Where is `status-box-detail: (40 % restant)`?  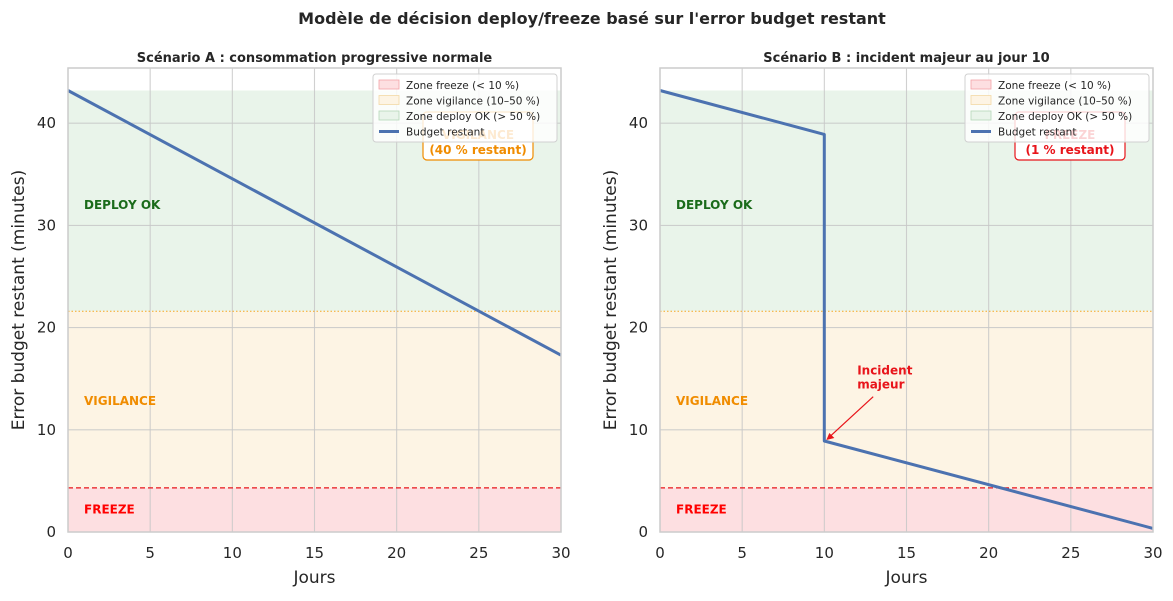 status-box-detail: (40 % restant) is located at coordinates (477, 150).